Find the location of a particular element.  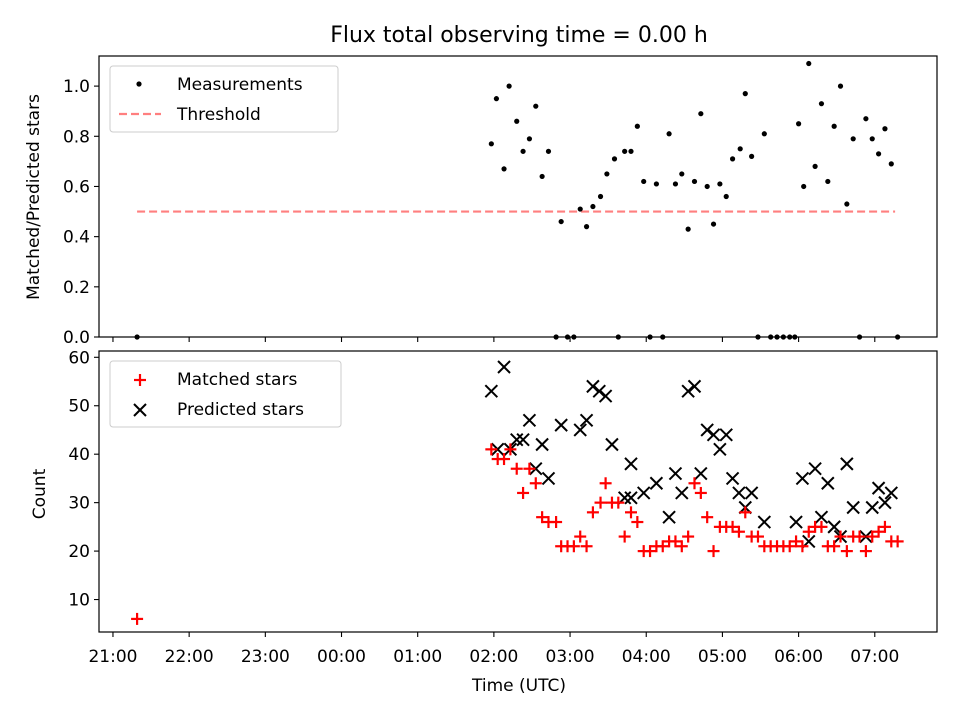

bottom-y-tick-label: 60 is located at coordinates (79, 358).